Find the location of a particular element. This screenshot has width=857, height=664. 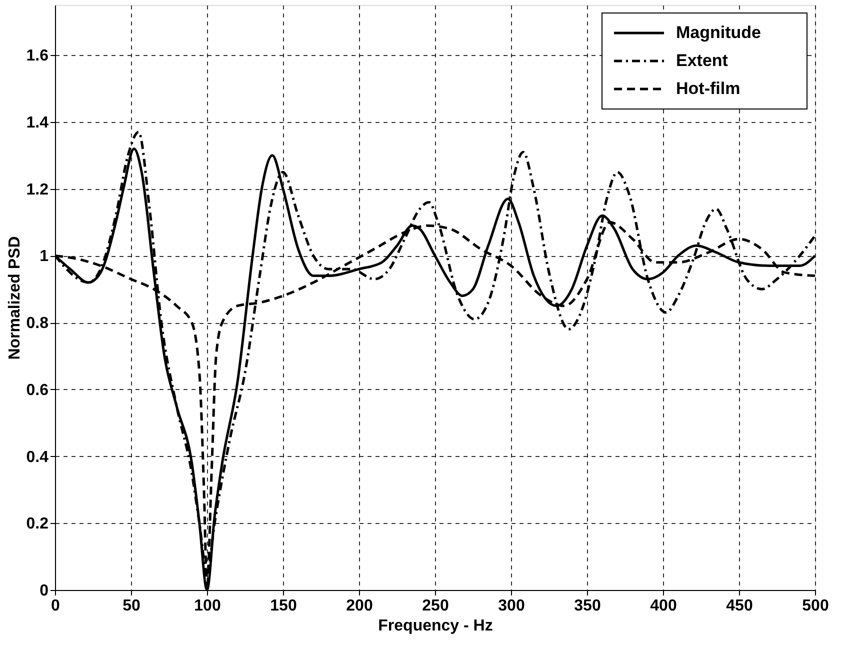

x-tick-label: 50 is located at coordinates (131, 606).